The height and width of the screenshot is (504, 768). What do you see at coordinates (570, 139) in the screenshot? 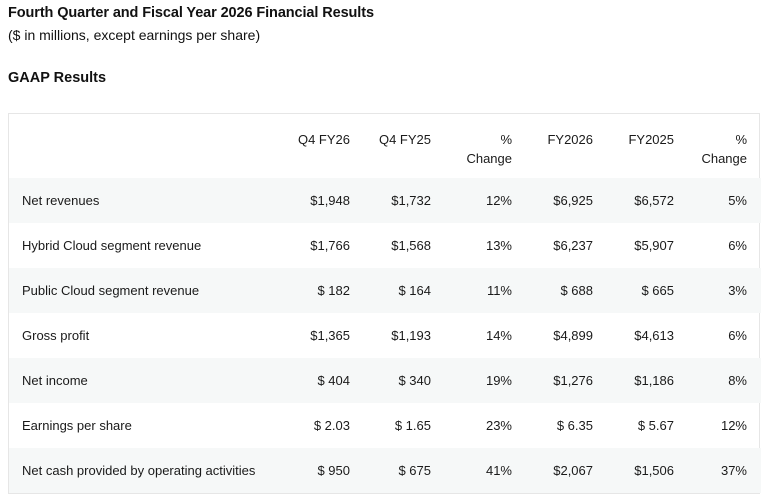
I see `header-text: FY2026` at bounding box center [570, 139].